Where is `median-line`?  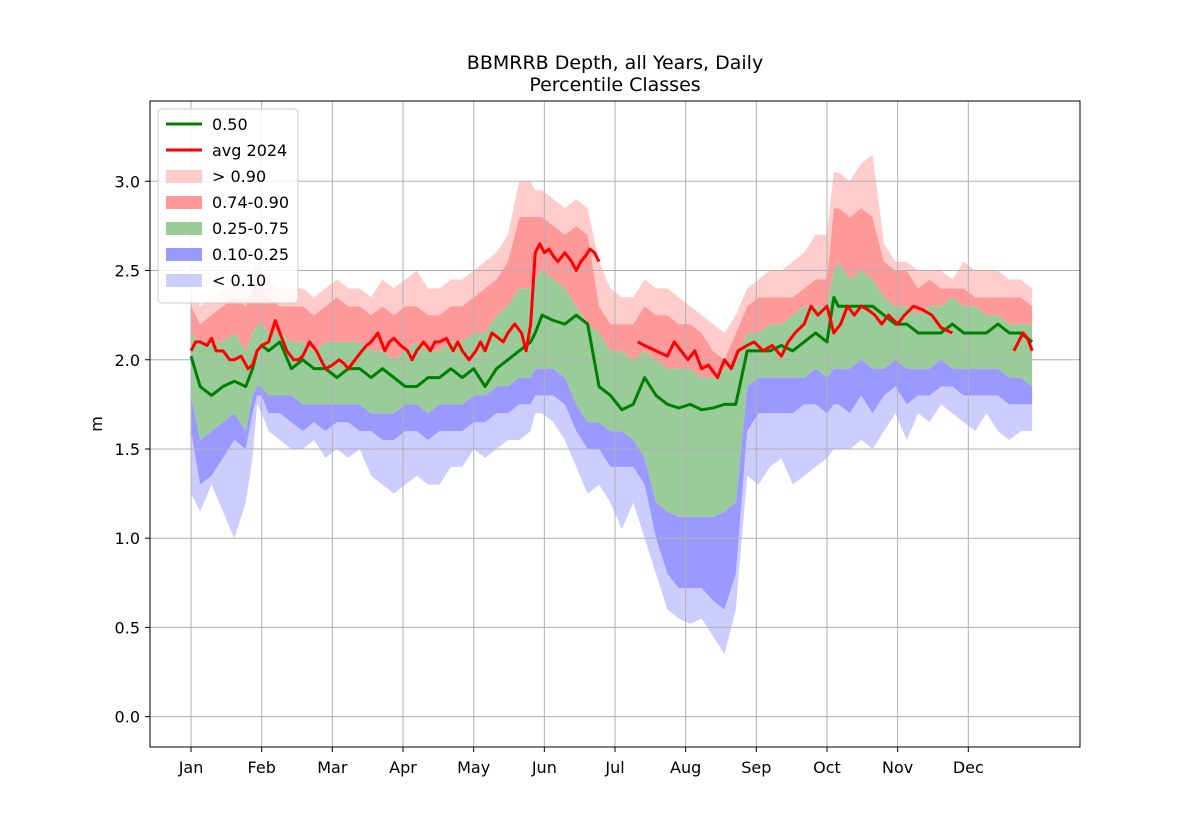 median-line is located at coordinates (611, 353).